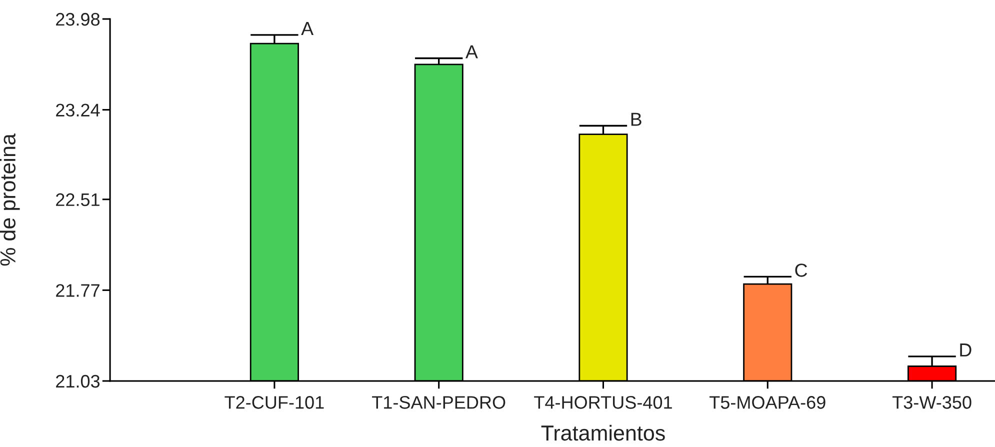 The width and height of the screenshot is (995, 447). I want to click on x-tick-label: T3-W-350, so click(932, 402).